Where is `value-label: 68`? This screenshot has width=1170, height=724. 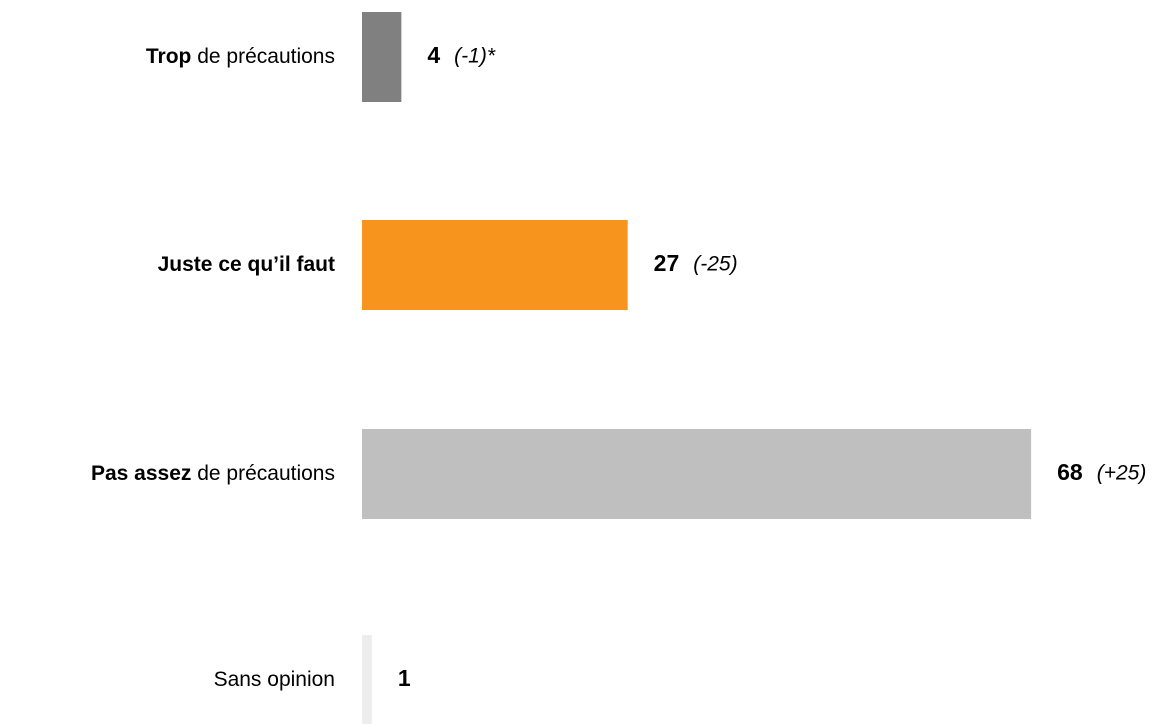
value-label: 68 is located at coordinates (1070, 472).